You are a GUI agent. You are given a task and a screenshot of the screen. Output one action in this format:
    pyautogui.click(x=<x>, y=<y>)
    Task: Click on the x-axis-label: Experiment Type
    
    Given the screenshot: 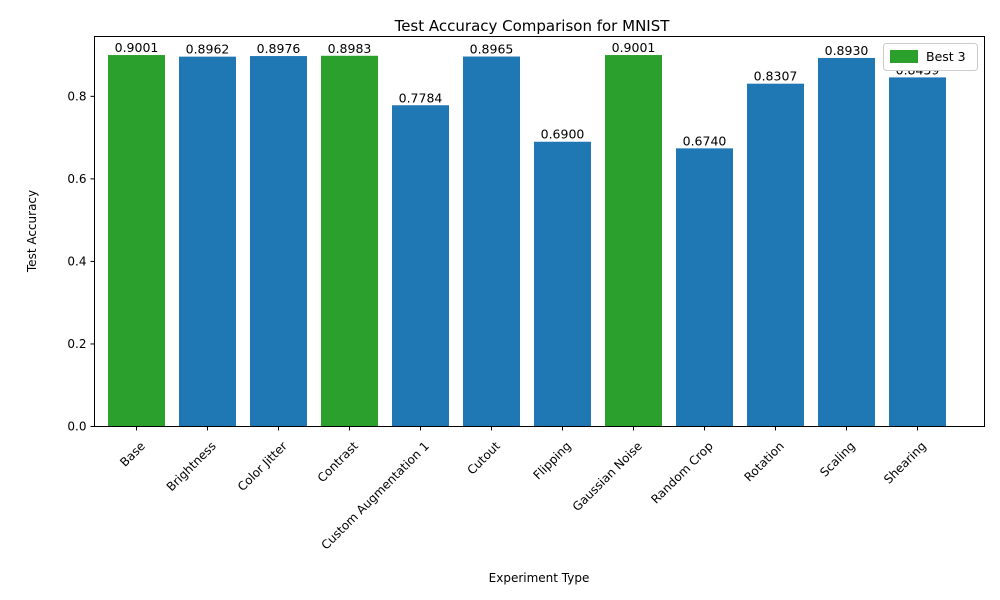 What is the action you would take?
    pyautogui.click(x=539, y=578)
    